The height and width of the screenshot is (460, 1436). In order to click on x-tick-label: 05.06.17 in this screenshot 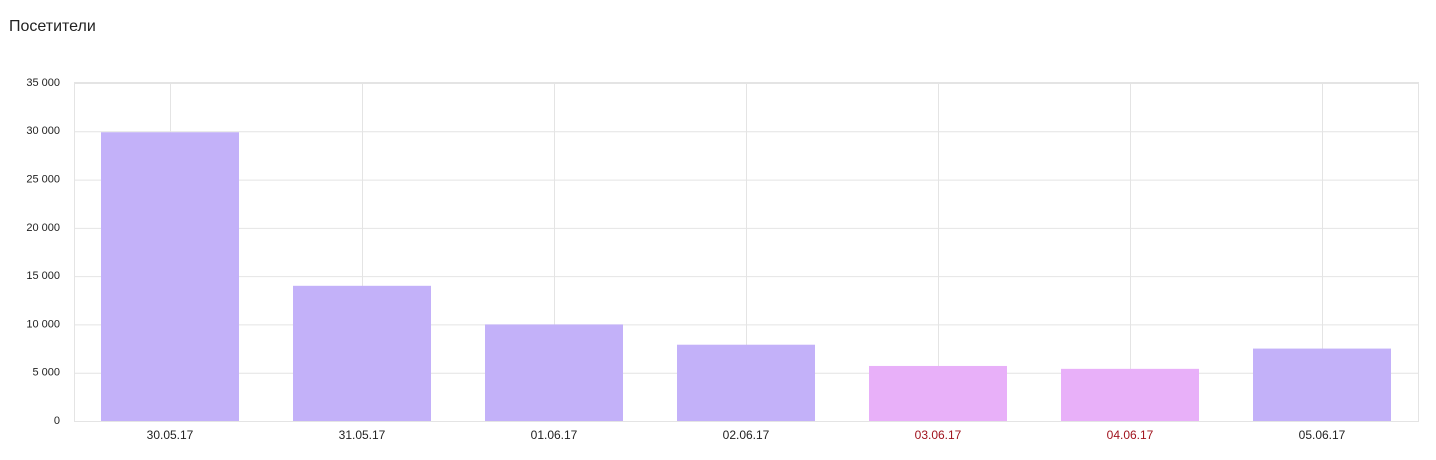, I will do `click(1322, 435)`.